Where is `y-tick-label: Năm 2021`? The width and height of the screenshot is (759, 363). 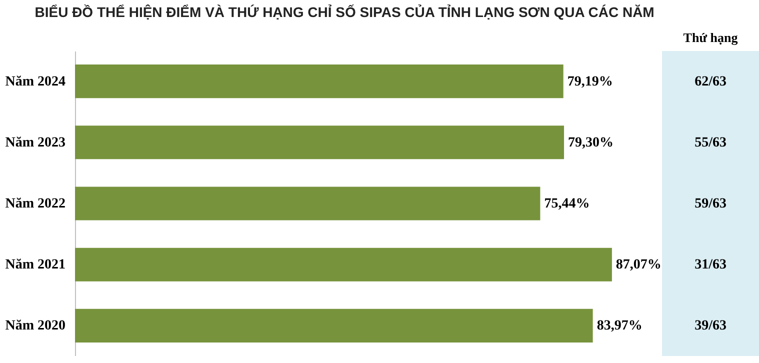 y-tick-label: Năm 2021 is located at coordinates (35, 265).